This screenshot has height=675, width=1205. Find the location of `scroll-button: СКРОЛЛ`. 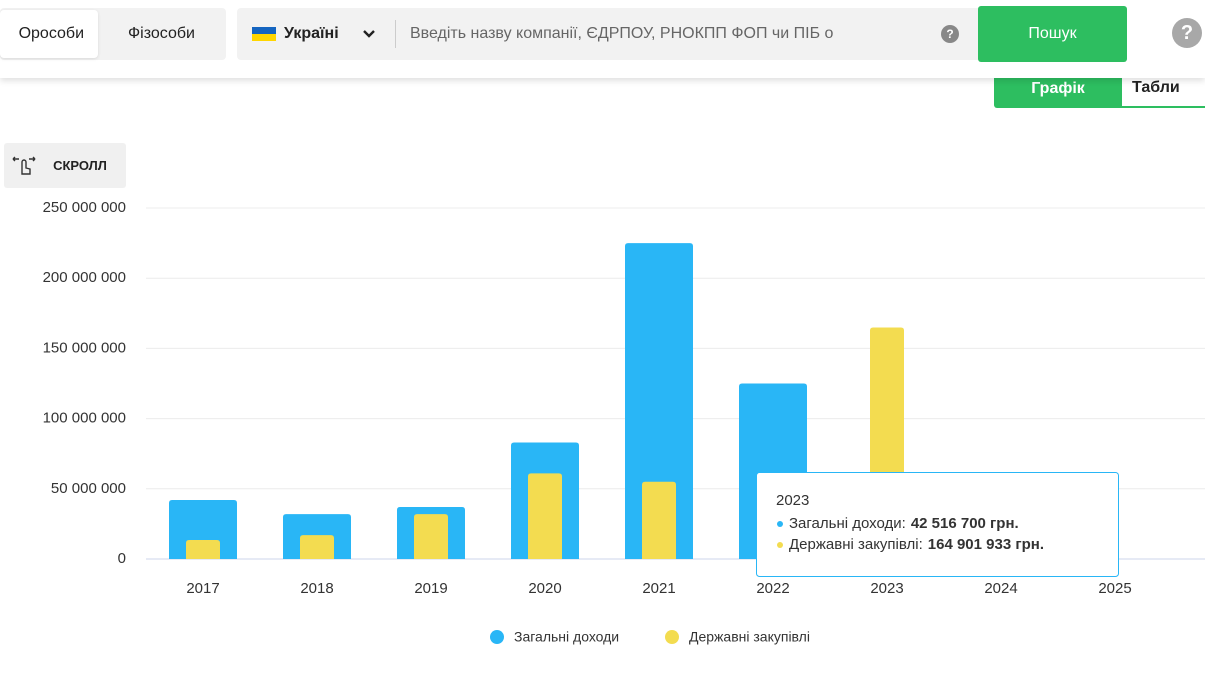

scroll-button: СКРОЛЛ is located at coordinates (65, 165).